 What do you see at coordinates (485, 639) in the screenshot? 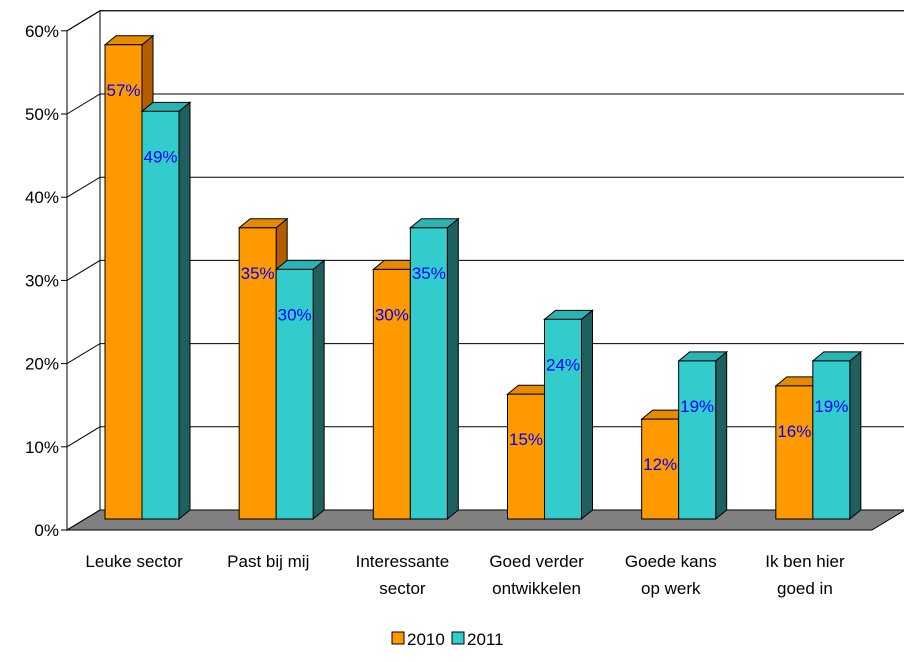
I see `legend-label-2011: 2011` at bounding box center [485, 639].